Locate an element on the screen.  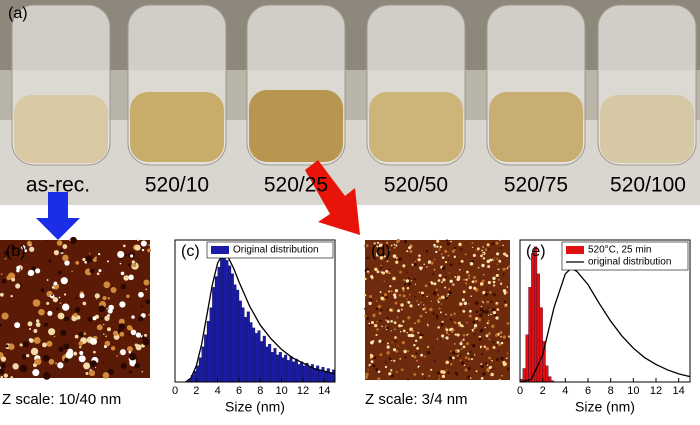
sample-label: 520/25 is located at coordinates (296, 185).